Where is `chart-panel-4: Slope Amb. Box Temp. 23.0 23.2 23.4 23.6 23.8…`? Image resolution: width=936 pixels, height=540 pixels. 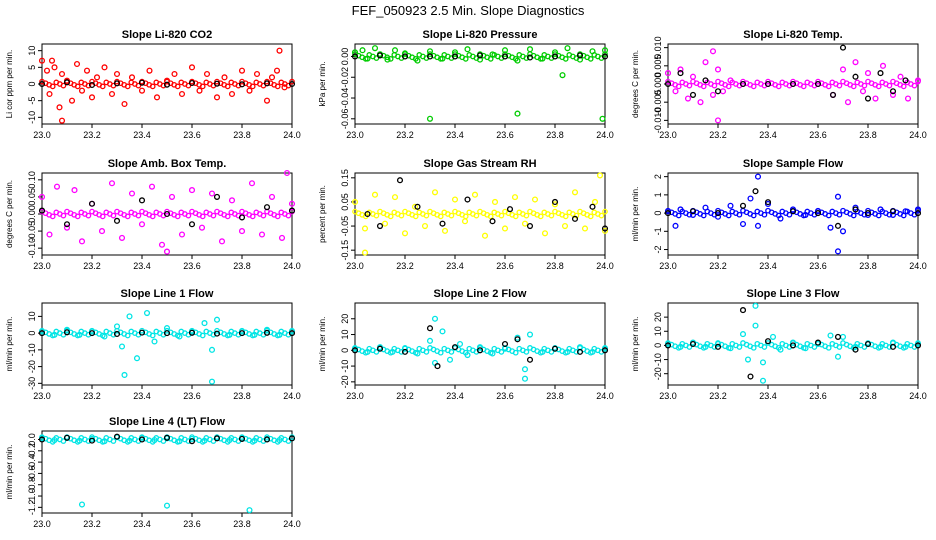 chart-panel-4: Slope Amb. Box Temp. 23.0 23.2 23.4 23.6 23.8… is located at coordinates (153, 214).